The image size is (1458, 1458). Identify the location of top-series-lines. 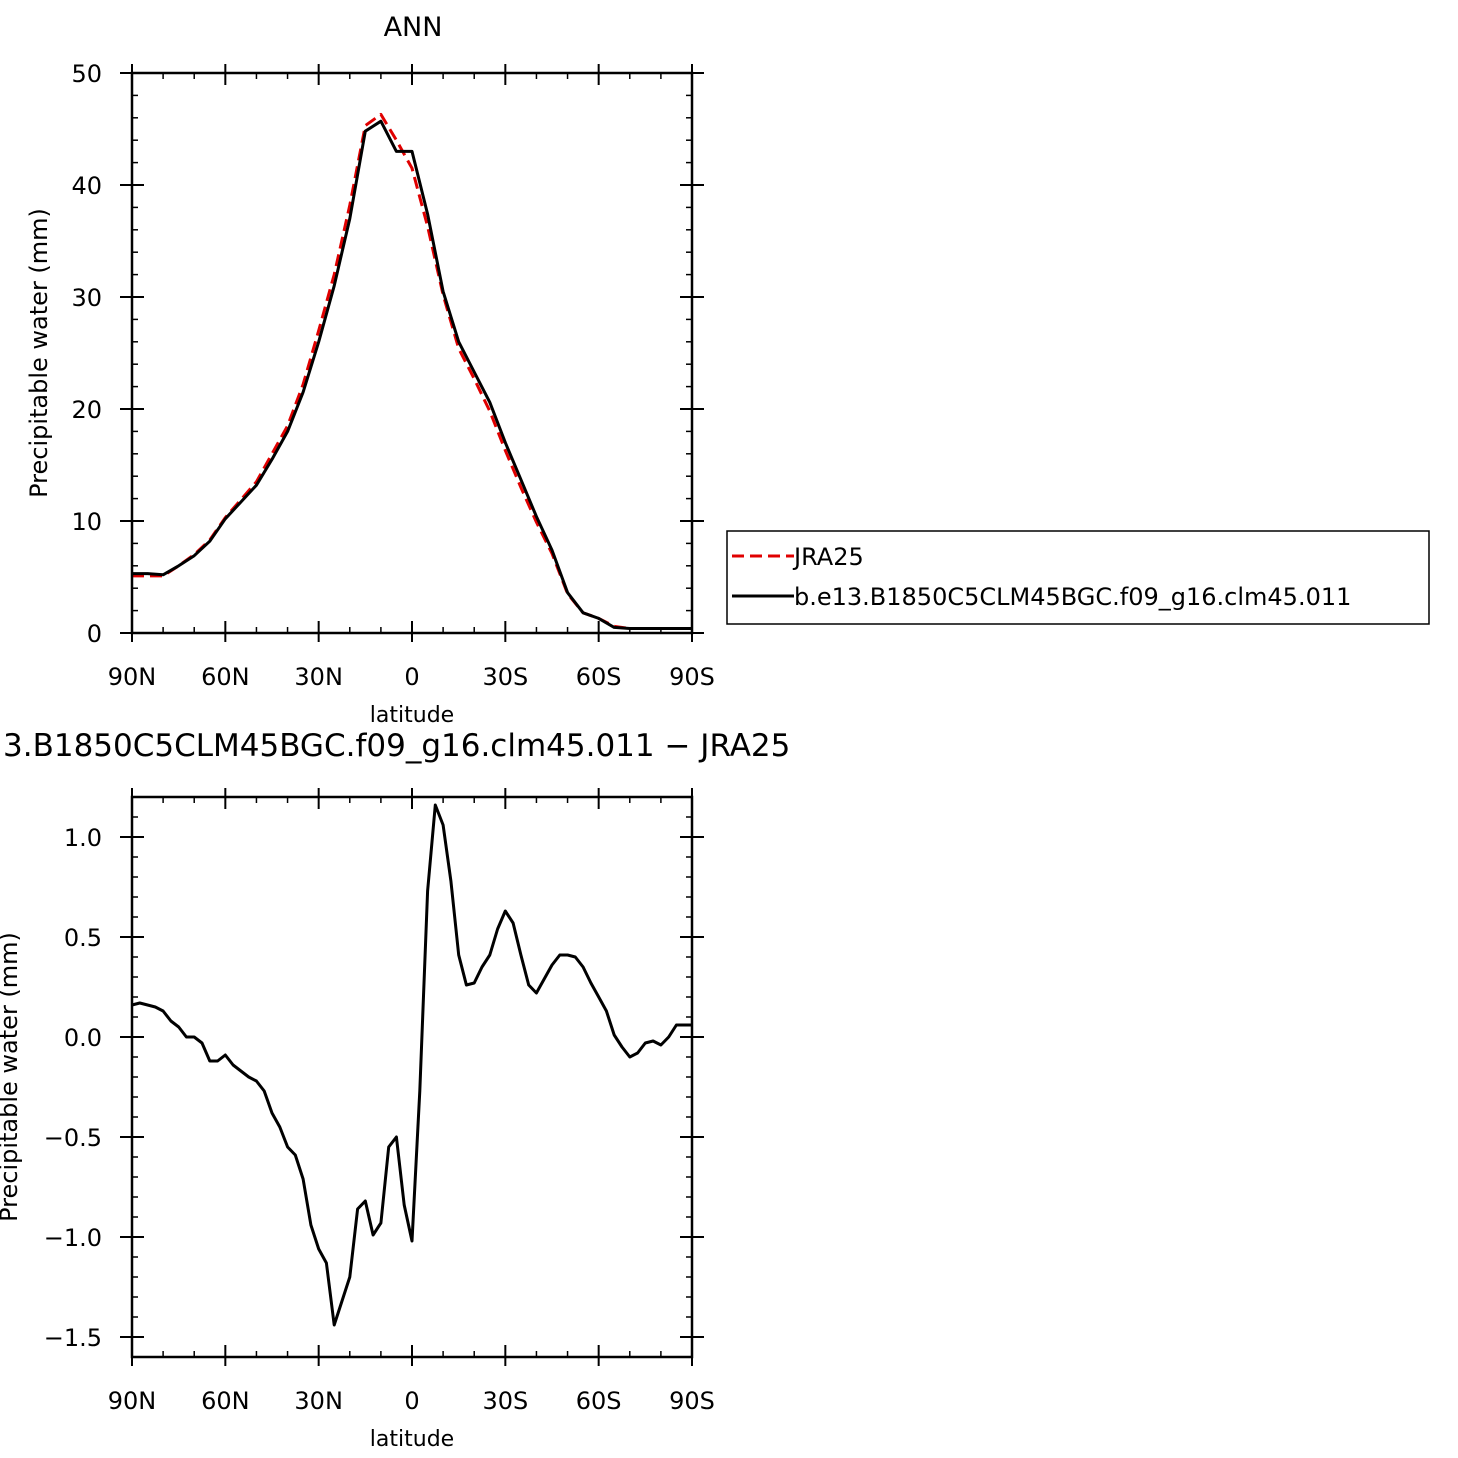
(412, 371).